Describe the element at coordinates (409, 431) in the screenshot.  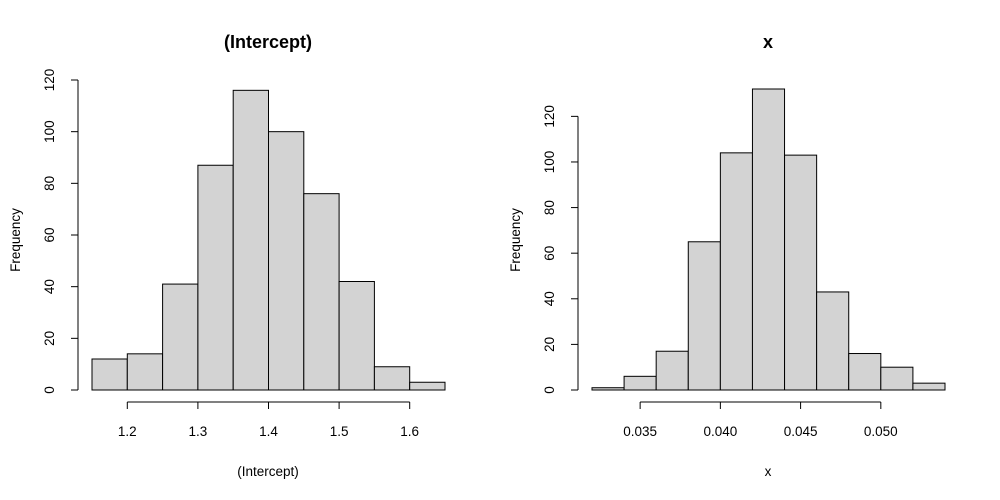
I see `x-tick-label: 1.6` at that location.